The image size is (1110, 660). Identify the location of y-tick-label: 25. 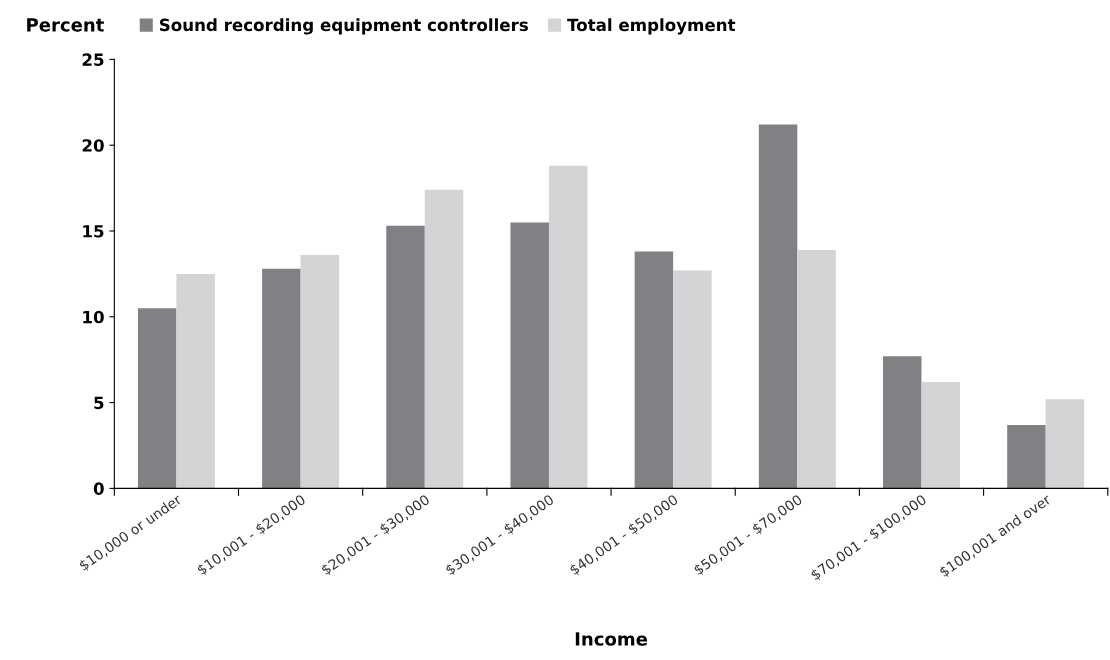
(93, 59).